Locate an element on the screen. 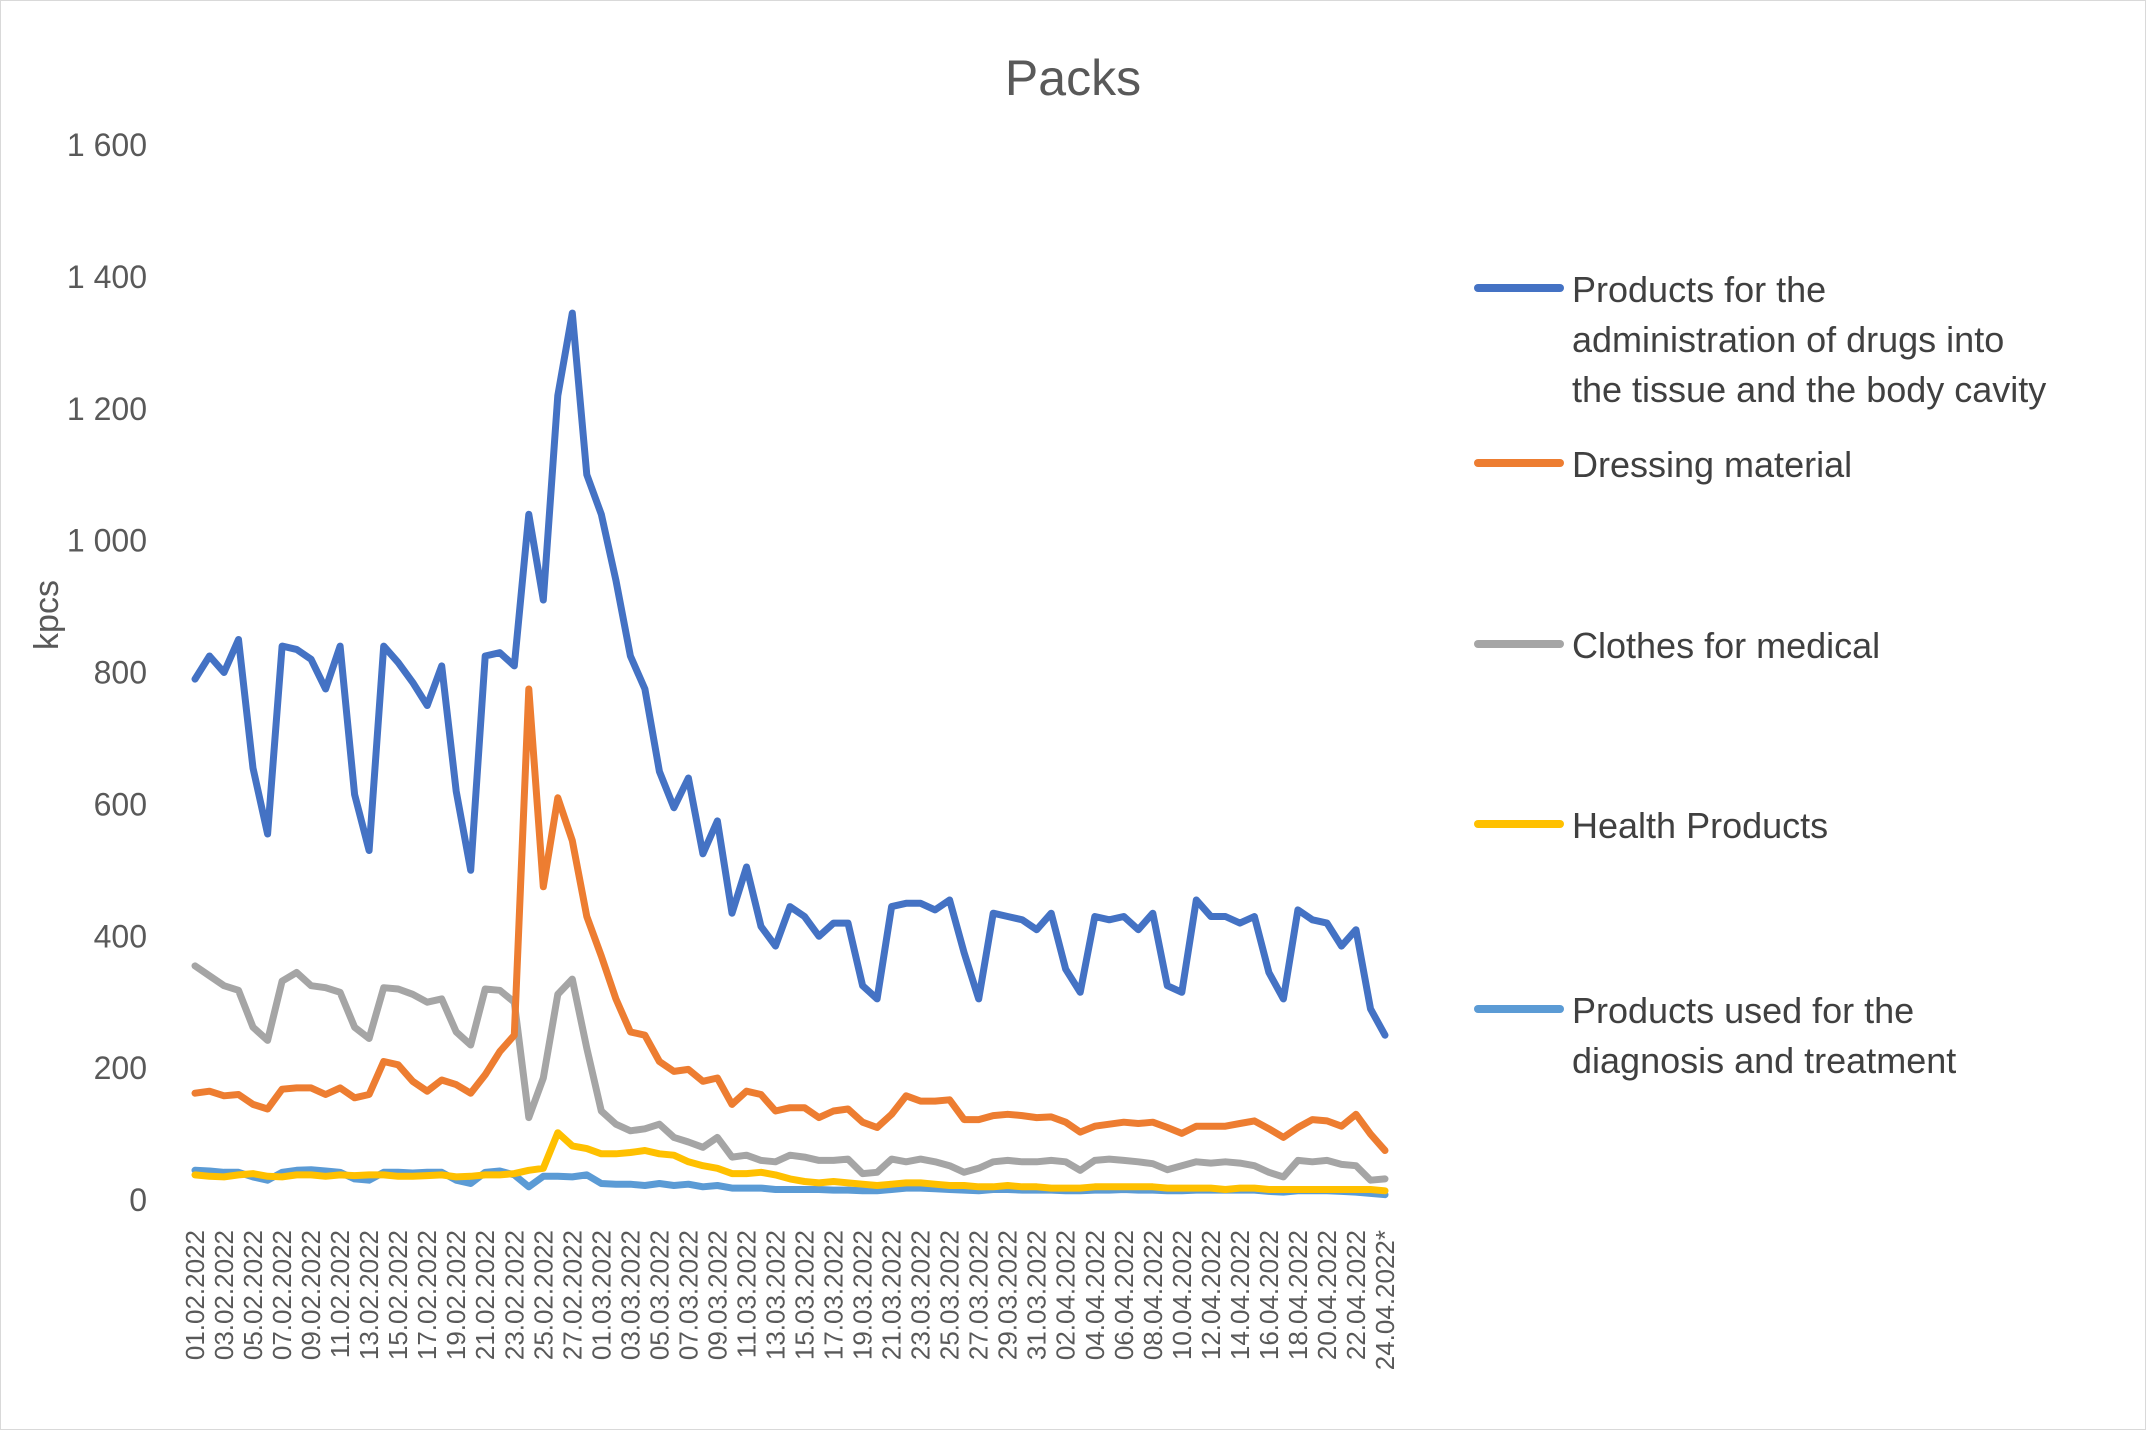  y-tick-label: 1 200 is located at coordinates (107, 409).